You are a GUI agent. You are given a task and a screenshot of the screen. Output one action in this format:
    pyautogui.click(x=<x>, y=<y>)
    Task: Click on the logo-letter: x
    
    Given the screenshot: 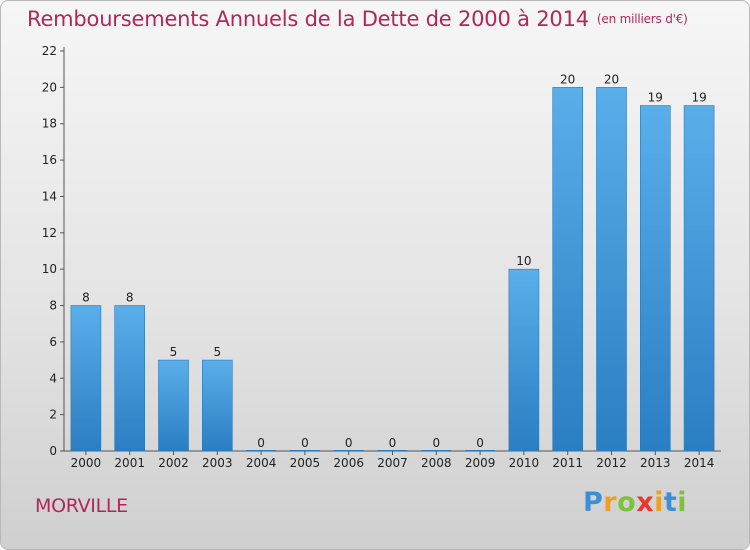 What is the action you would take?
    pyautogui.click(x=645, y=502)
    